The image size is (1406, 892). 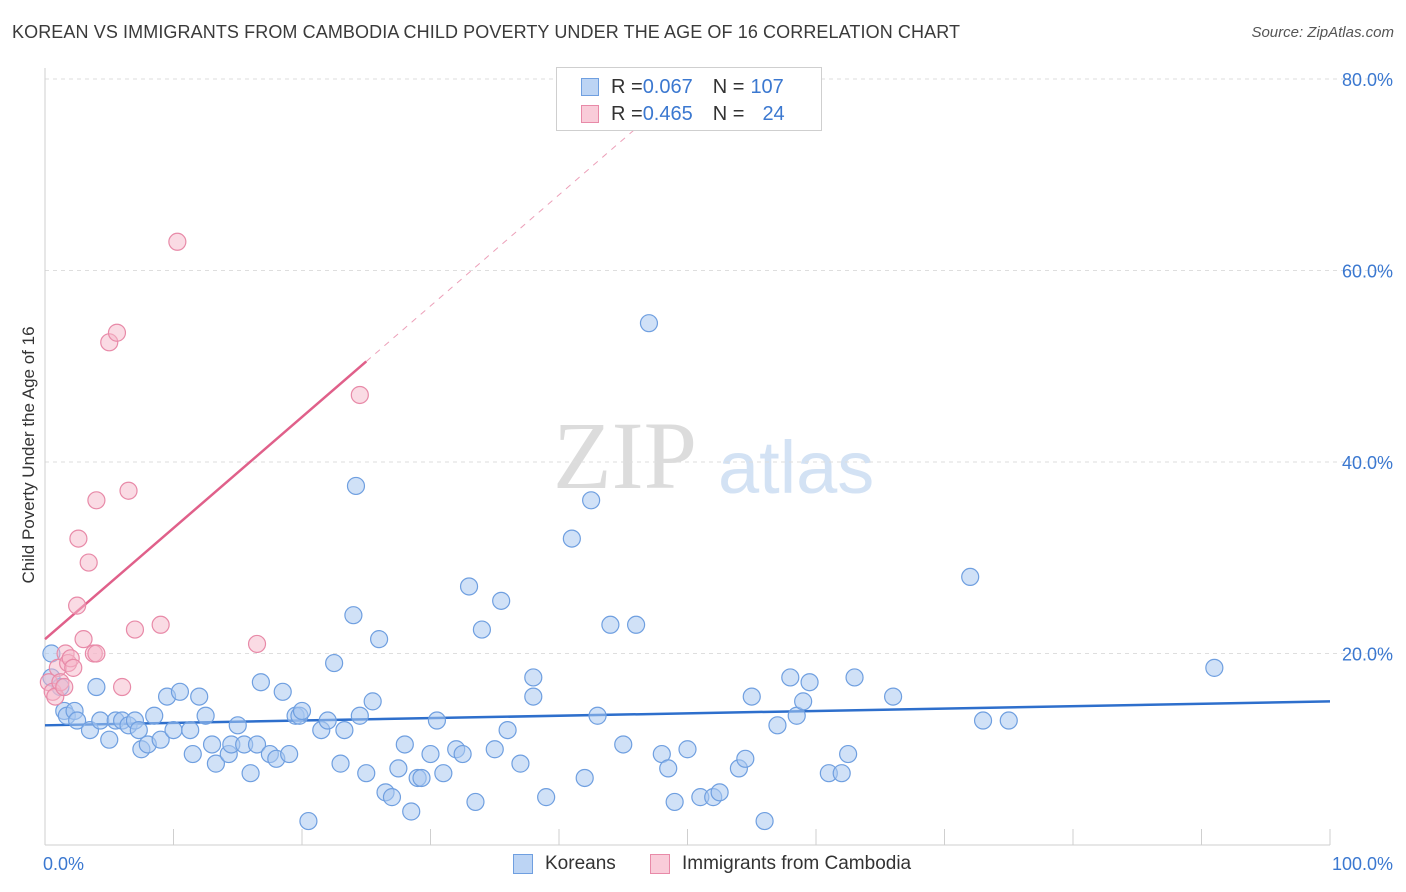 What do you see at coordinates (780, 864) in the screenshot?
I see `bottom-legend-cambodia: Immigrants from Cambodia` at bounding box center [780, 864].